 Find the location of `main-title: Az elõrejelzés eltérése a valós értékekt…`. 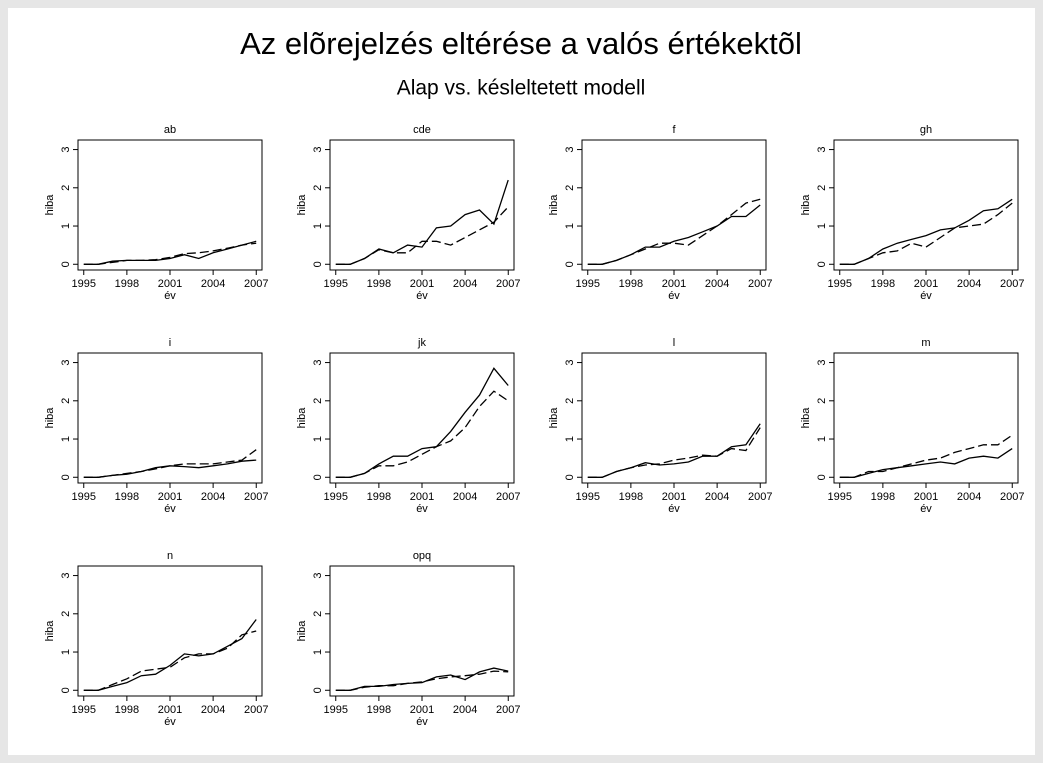

main-title: Az elõrejelzés eltérése a valós értékekt… is located at coordinates (521, 43).